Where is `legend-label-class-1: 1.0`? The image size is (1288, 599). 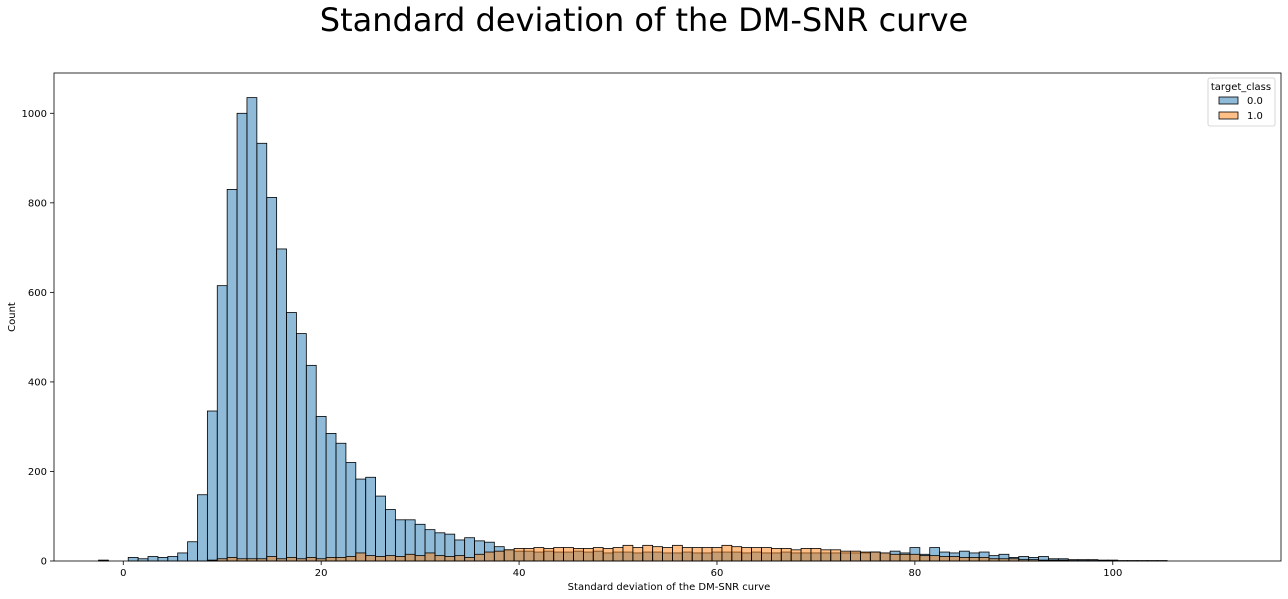
legend-label-class-1: 1.0 is located at coordinates (1255, 116).